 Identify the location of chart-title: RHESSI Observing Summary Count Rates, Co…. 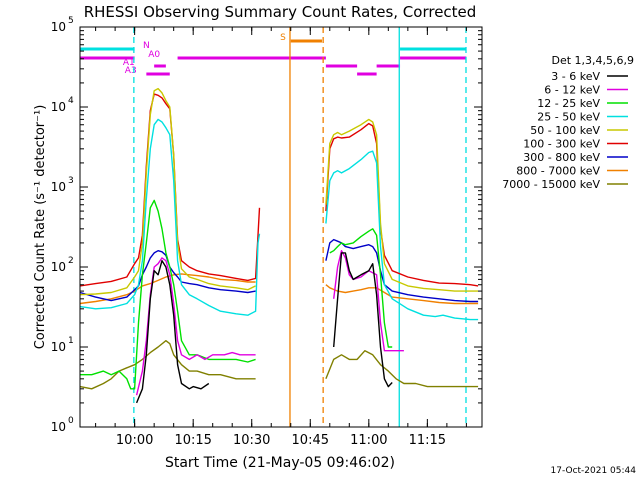
(280, 12).